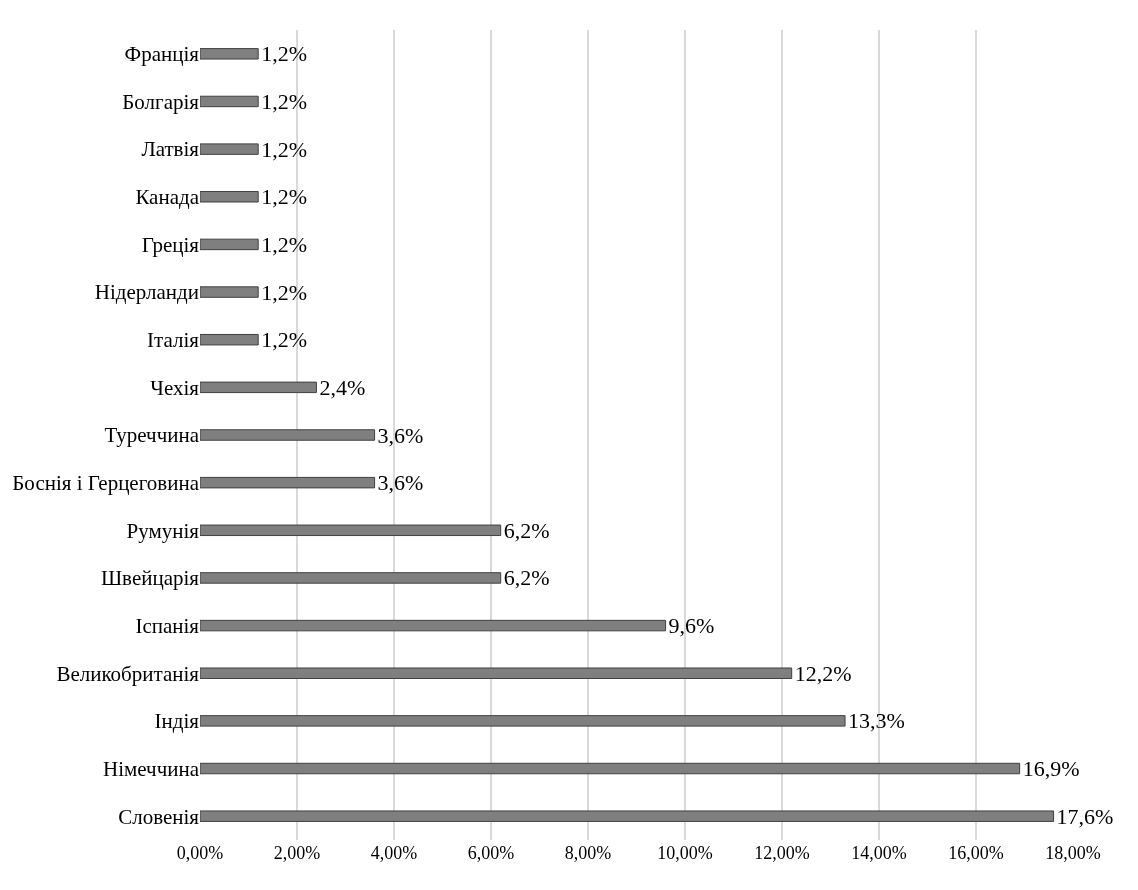  What do you see at coordinates (128, 673) in the screenshot?
I see `y-tick-label: Великобританія` at bounding box center [128, 673].